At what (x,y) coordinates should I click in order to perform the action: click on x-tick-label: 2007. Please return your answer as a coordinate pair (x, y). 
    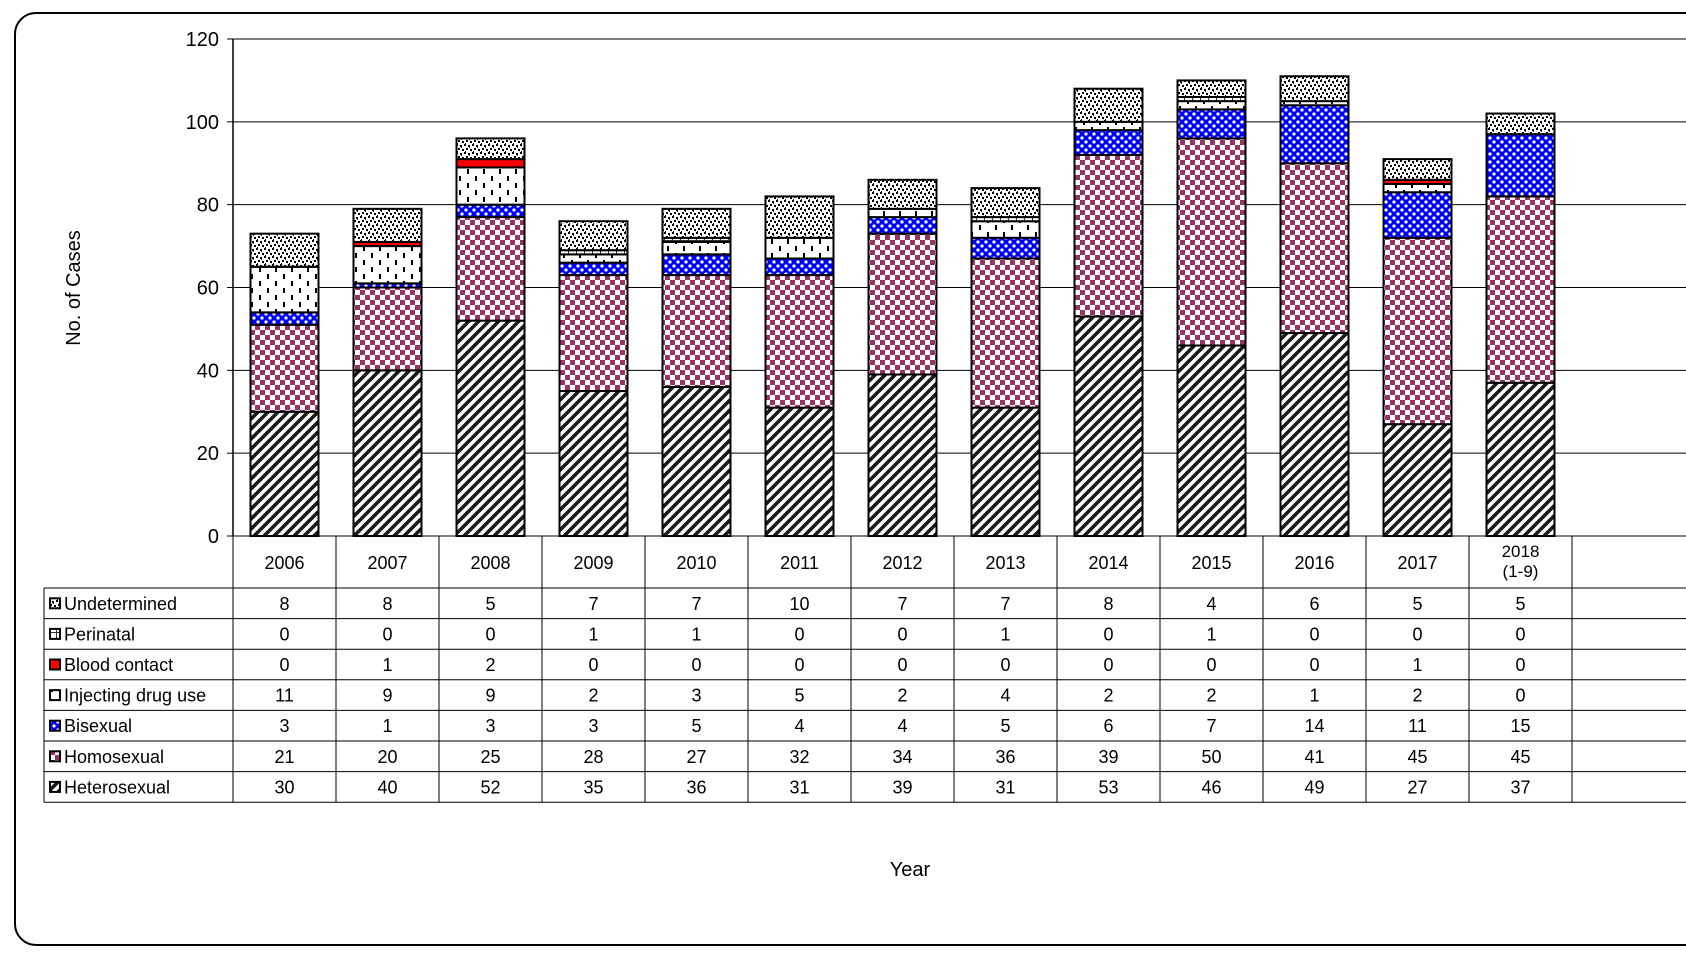
    Looking at the image, I should click on (387, 563).